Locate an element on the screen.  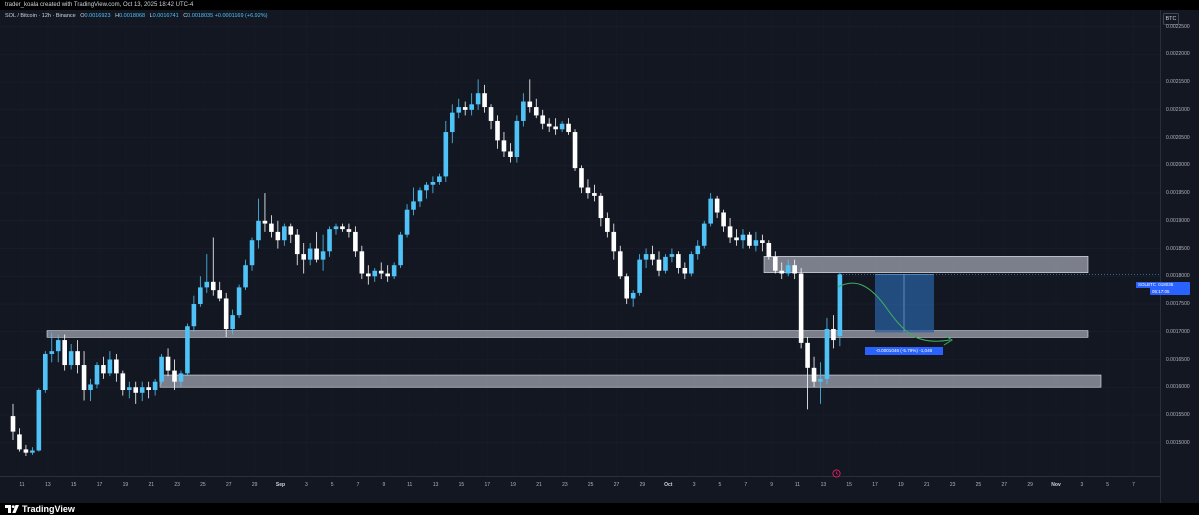
price-tick-label: 0.0022500 is located at coordinates (1178, 26).